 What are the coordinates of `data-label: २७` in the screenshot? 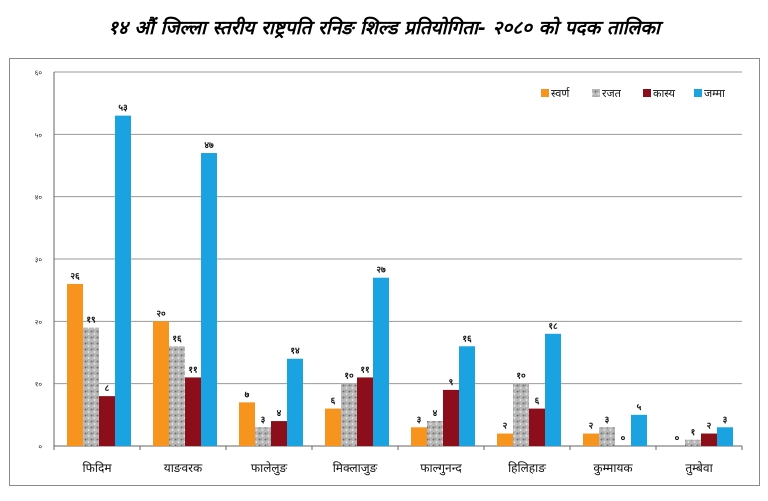 It's located at (381, 271).